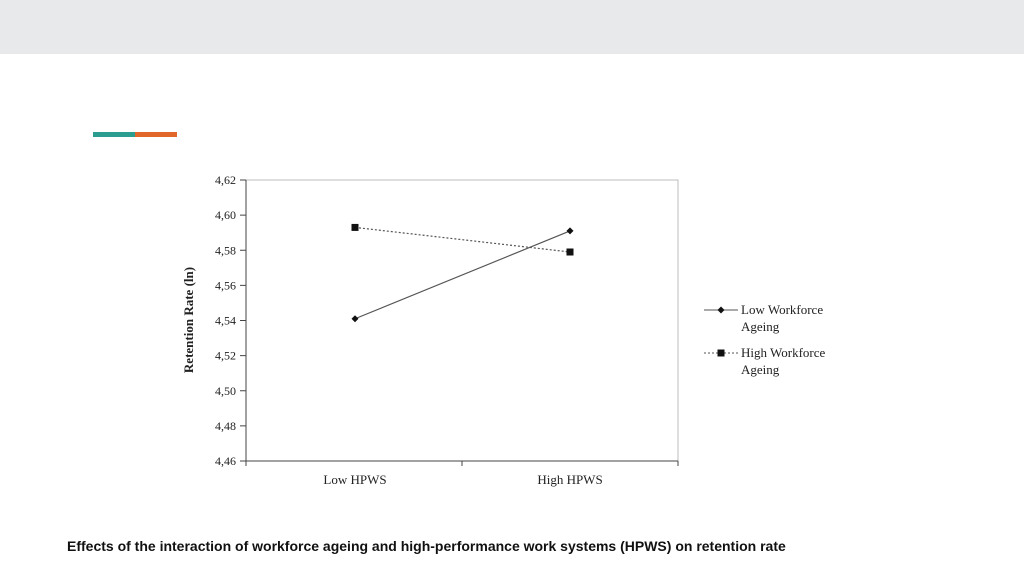 Image resolution: width=1024 pixels, height=576 pixels. I want to click on y-tick-label: 4,60, so click(225, 215).